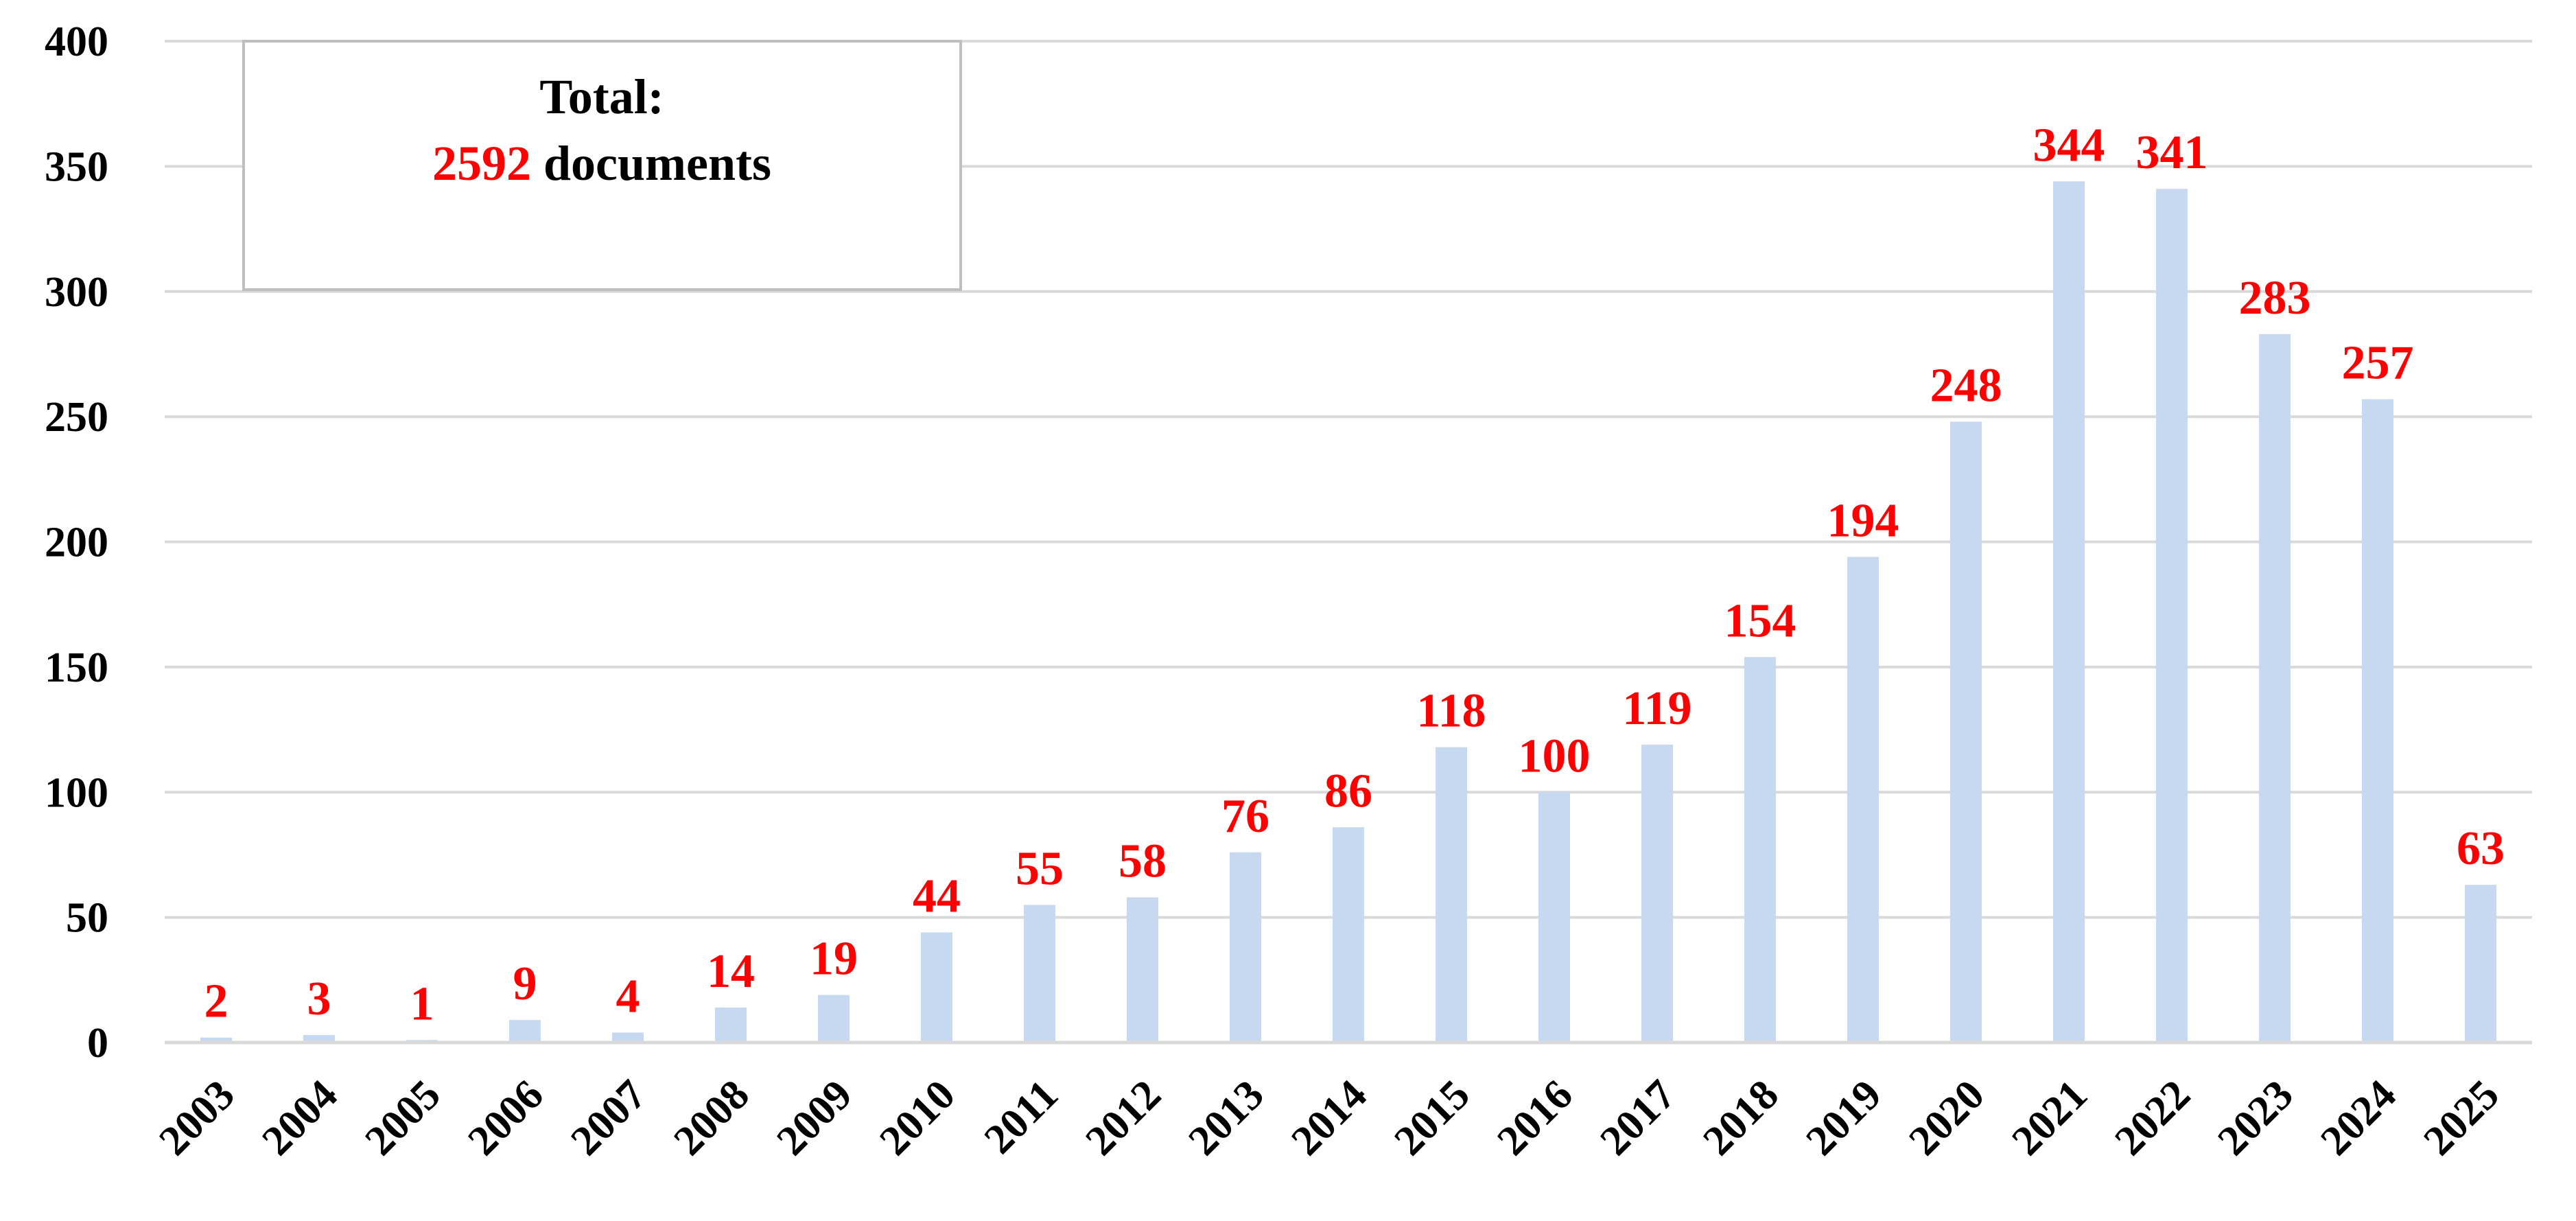  Describe the element at coordinates (936, 987) in the screenshot. I see `bar-2010` at that location.